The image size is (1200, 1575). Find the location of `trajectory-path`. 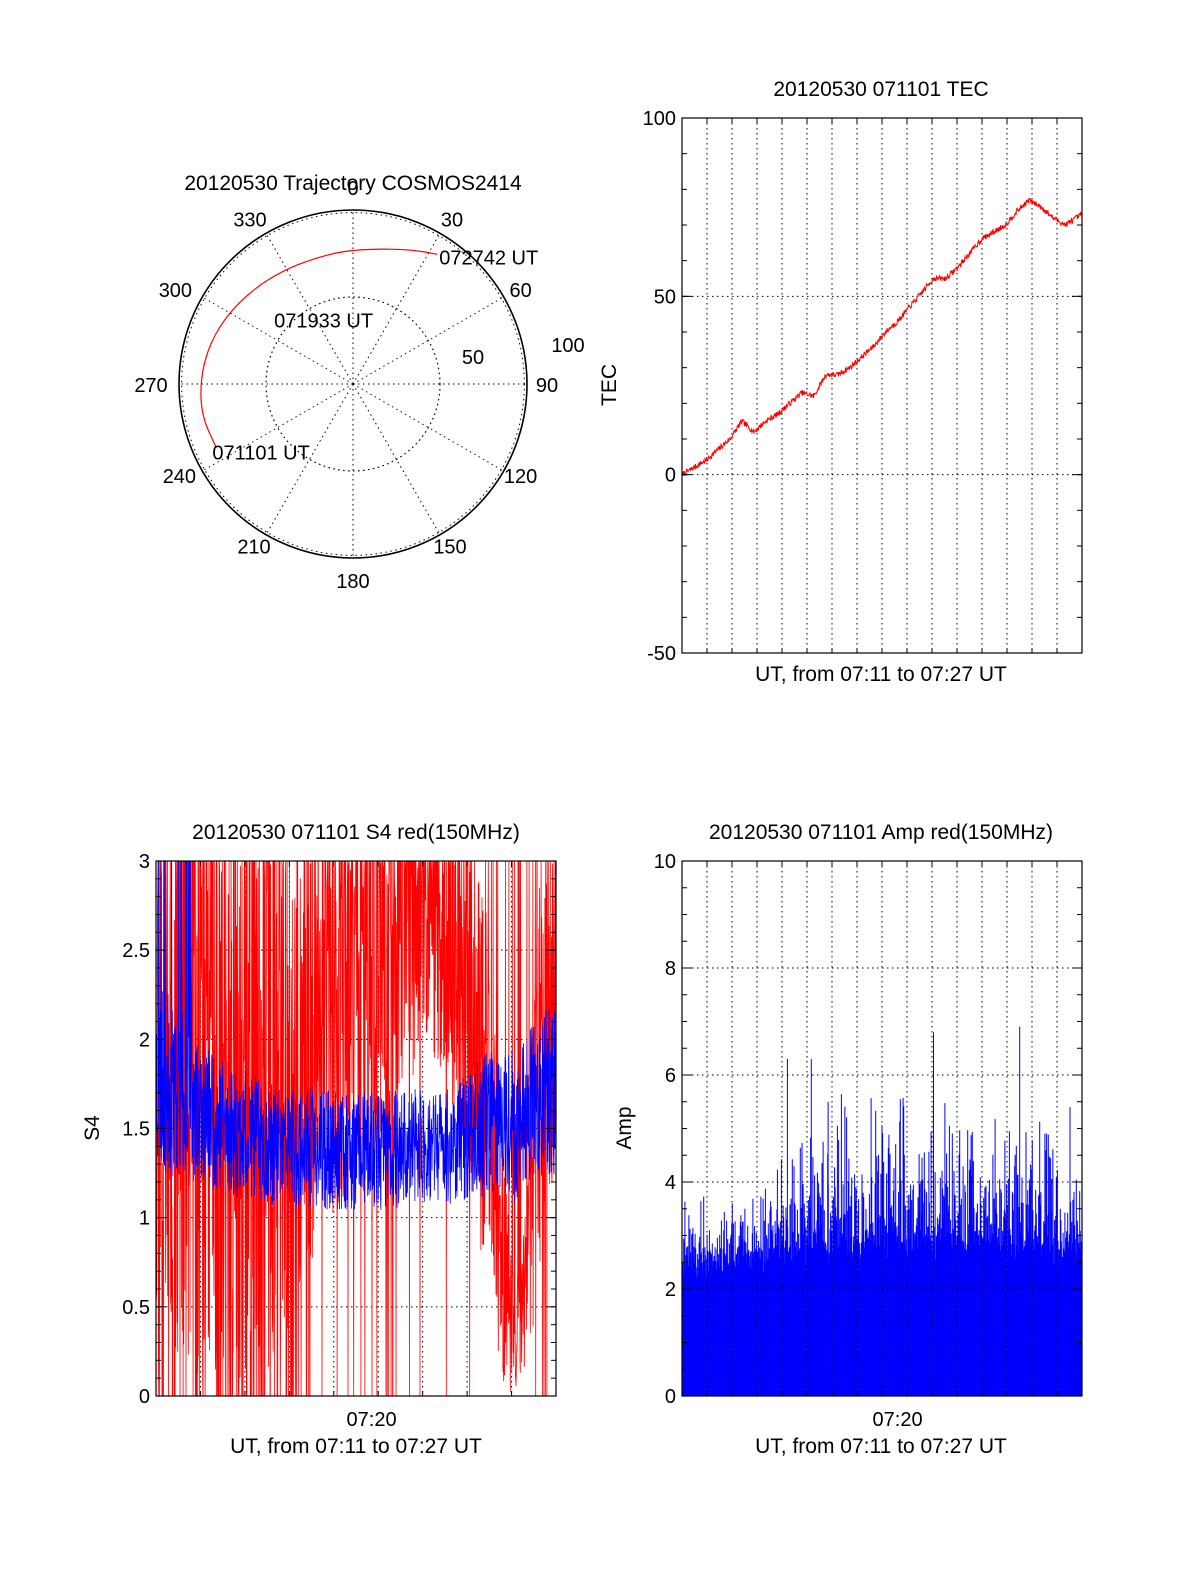

trajectory-path is located at coordinates (319, 348).